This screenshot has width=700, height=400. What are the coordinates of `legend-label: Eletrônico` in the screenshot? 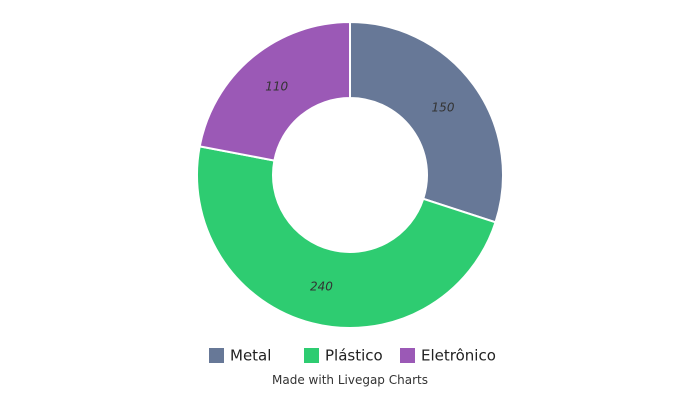 It's located at (458, 356).